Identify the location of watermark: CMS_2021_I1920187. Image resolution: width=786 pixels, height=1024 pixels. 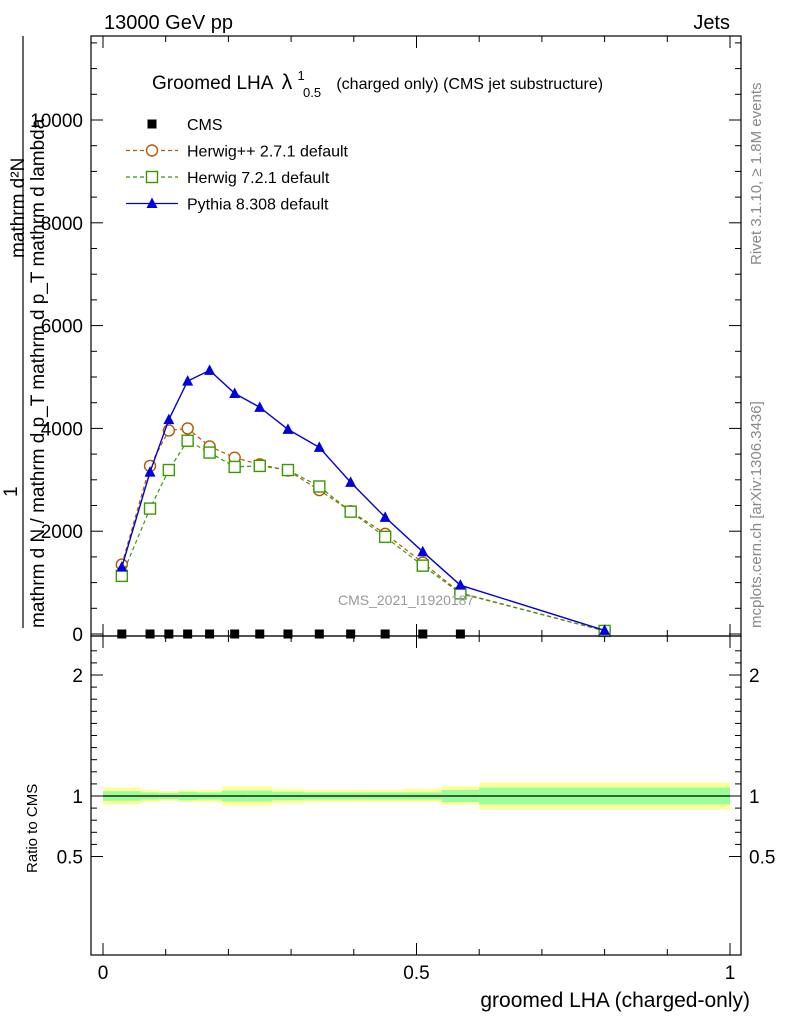
(406, 600).